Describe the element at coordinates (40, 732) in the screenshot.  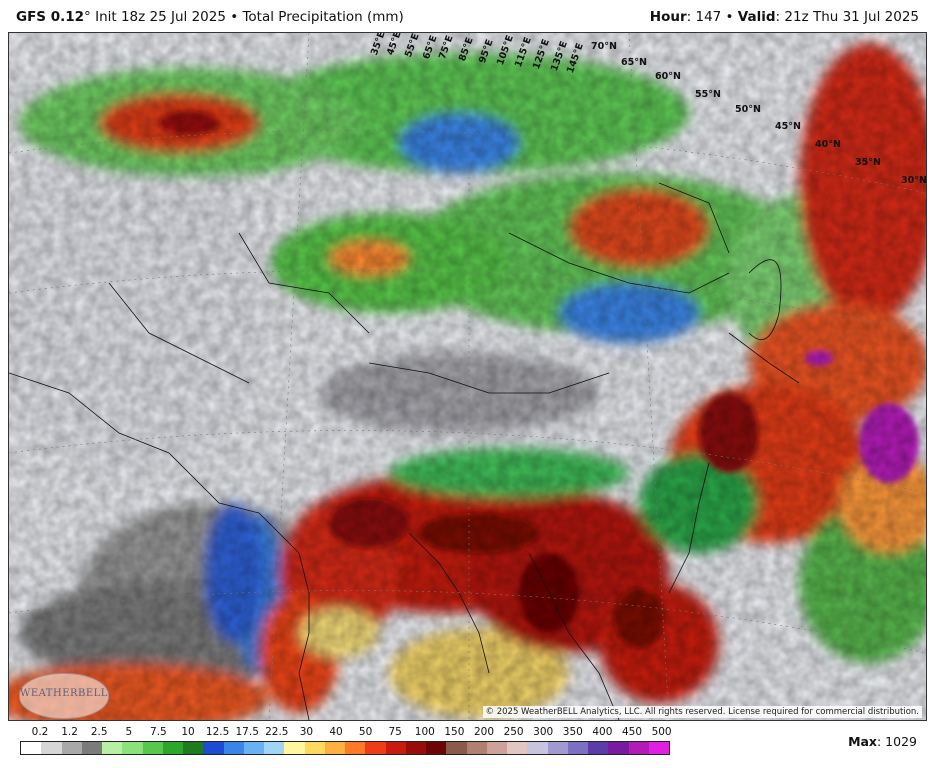
I see `legend-tick-label: 0.2` at that location.